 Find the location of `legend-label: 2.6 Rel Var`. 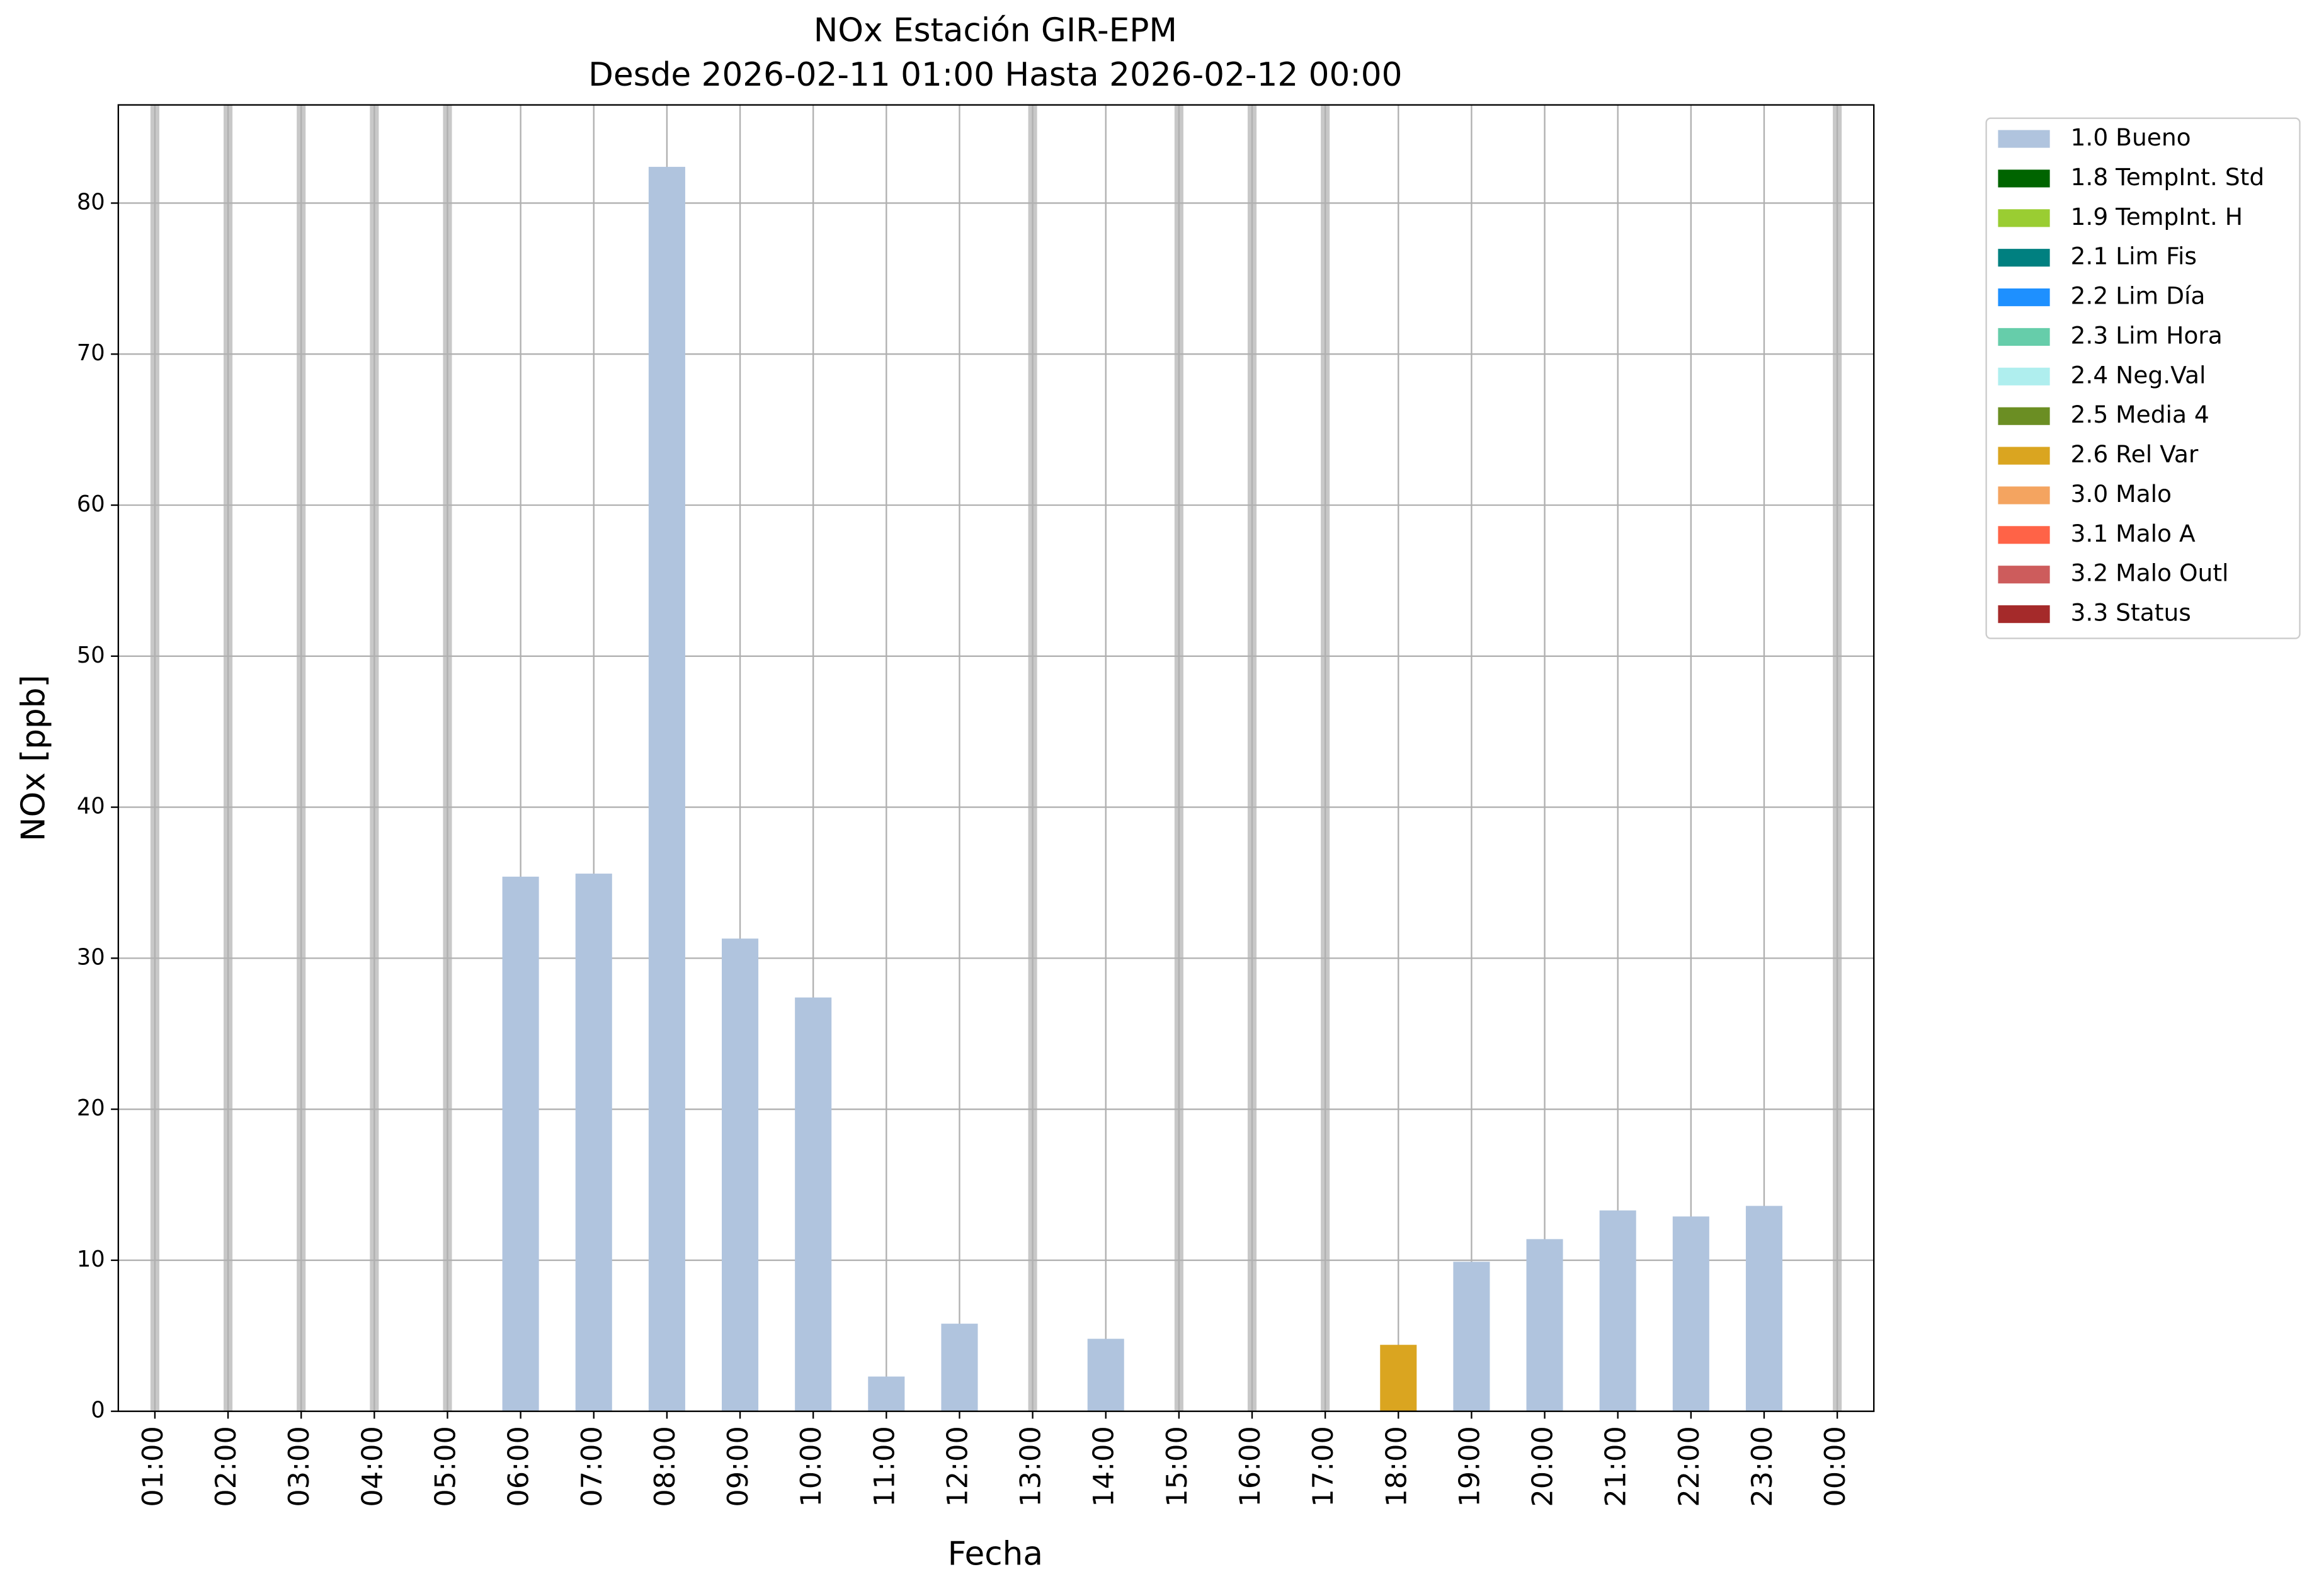

legend-label: 2.6 Rel Var is located at coordinates (2135, 454).